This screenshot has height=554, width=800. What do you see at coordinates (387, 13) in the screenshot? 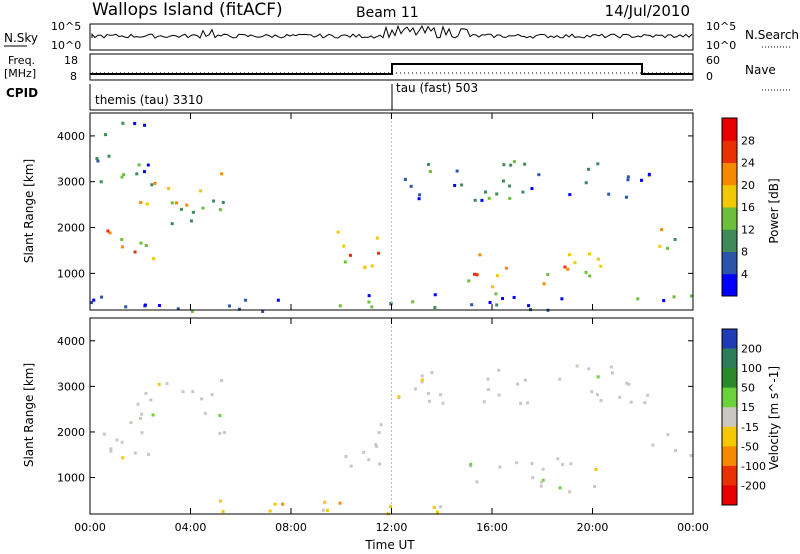
I see `beam-label: Beam 11` at bounding box center [387, 13].